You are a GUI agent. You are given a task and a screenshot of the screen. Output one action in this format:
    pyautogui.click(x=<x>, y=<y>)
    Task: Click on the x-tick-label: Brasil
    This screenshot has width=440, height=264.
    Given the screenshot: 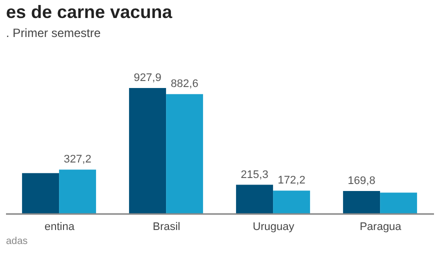 What is the action you would take?
    pyautogui.click(x=166, y=226)
    